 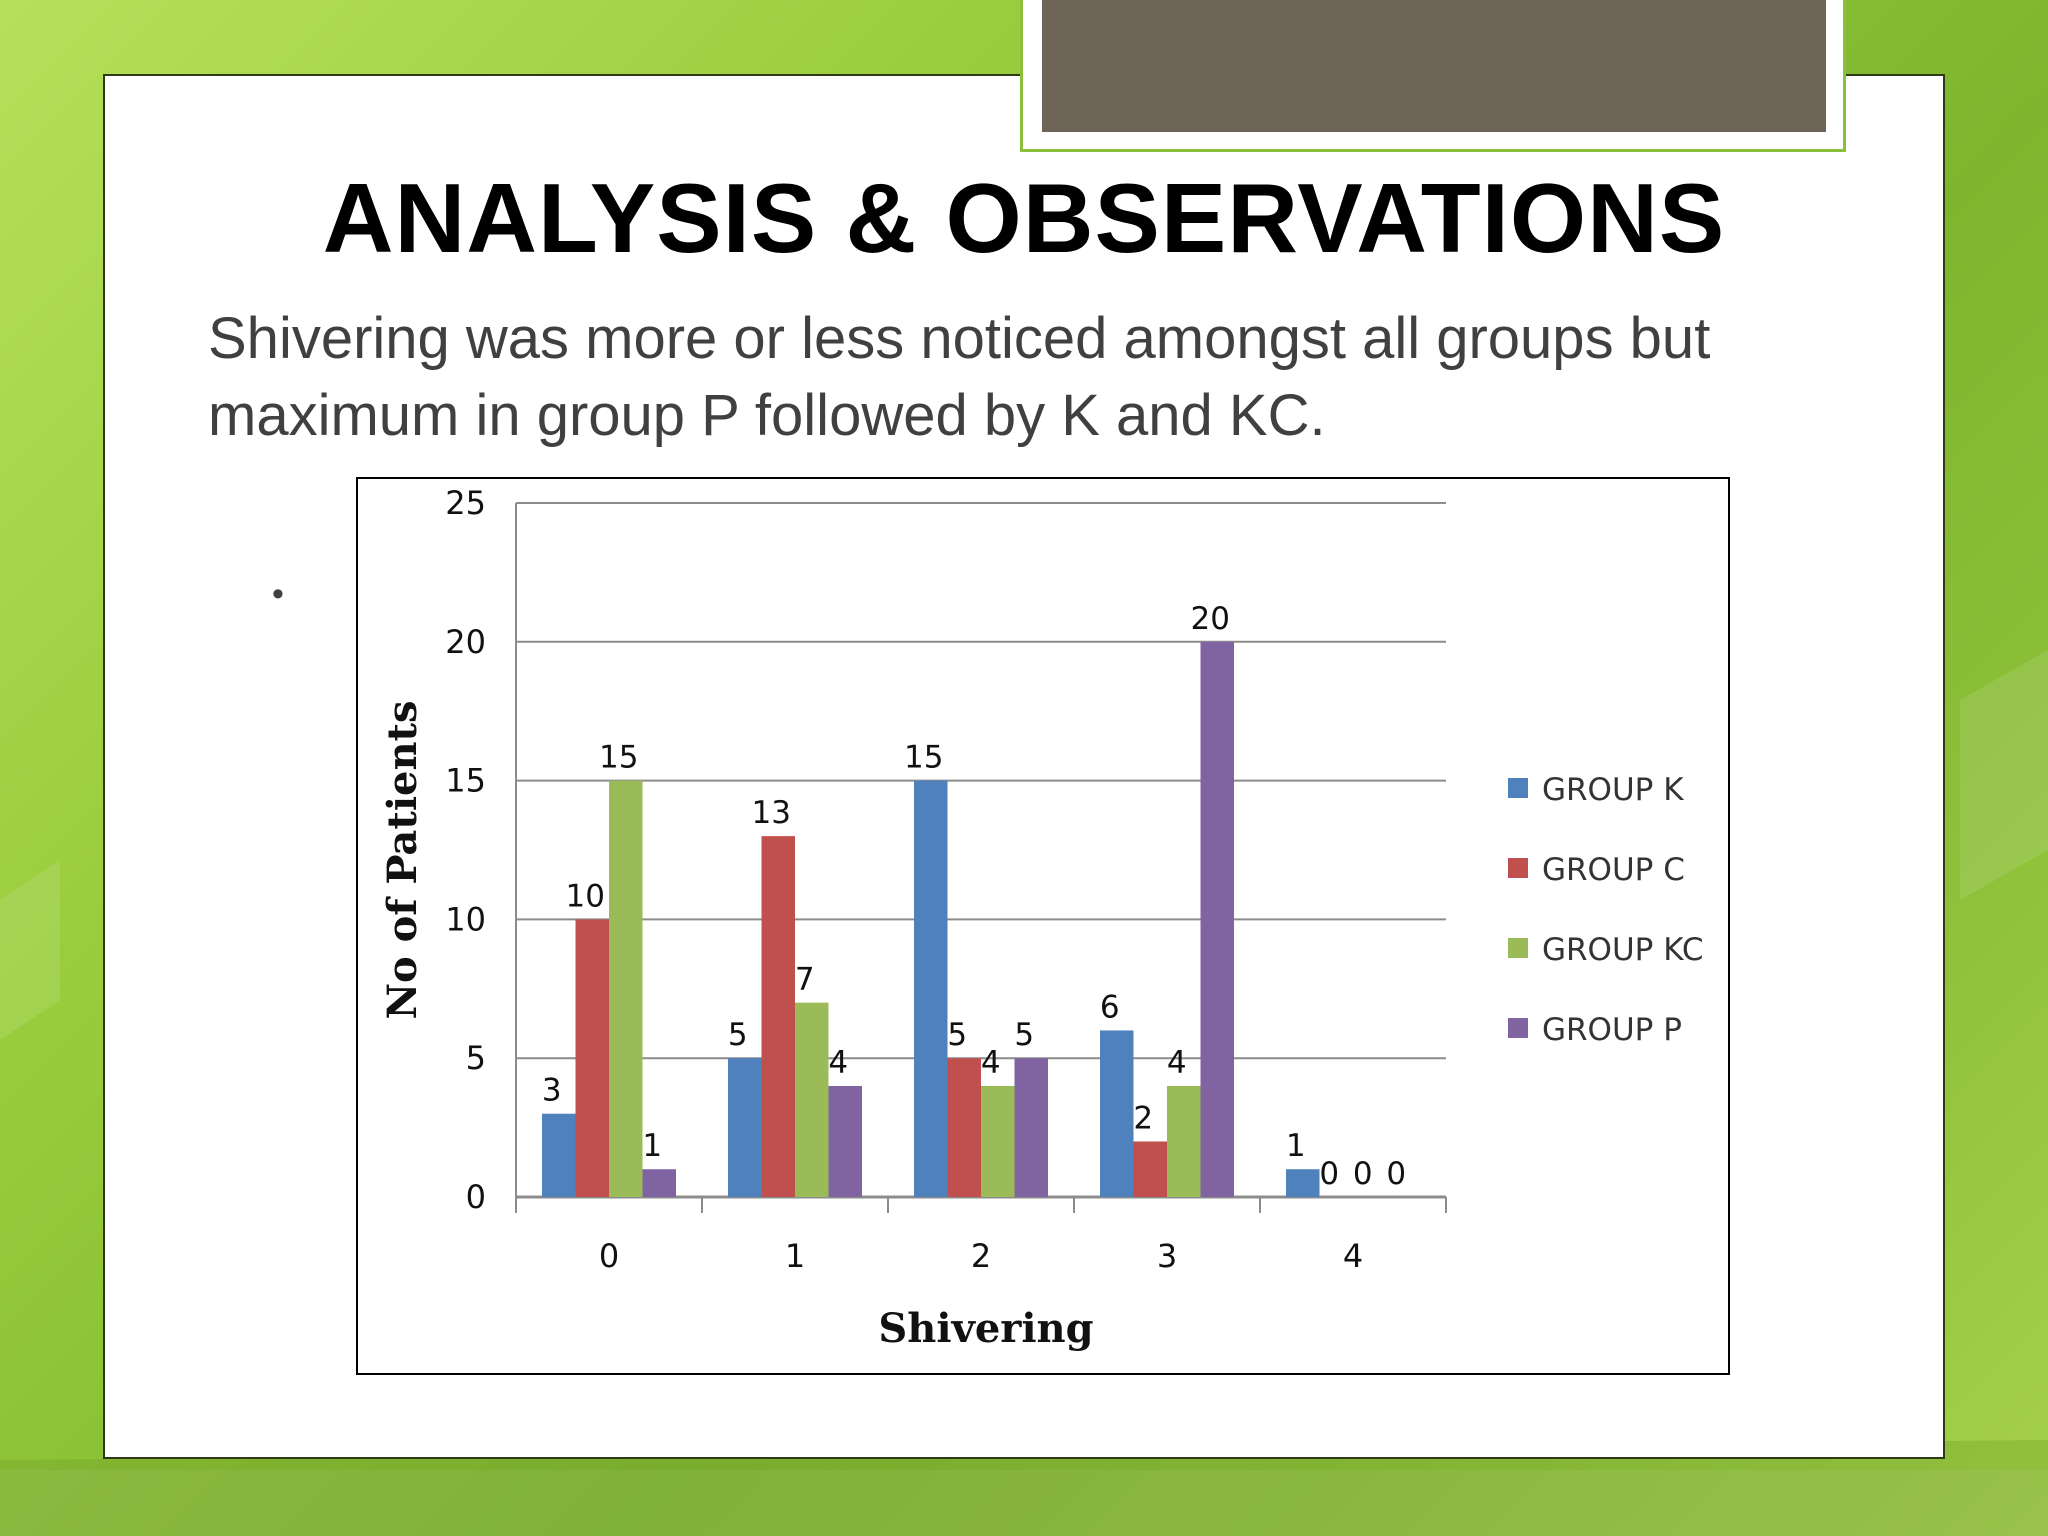 I want to click on data-label-group-c-2: 5, so click(x=957, y=1035).